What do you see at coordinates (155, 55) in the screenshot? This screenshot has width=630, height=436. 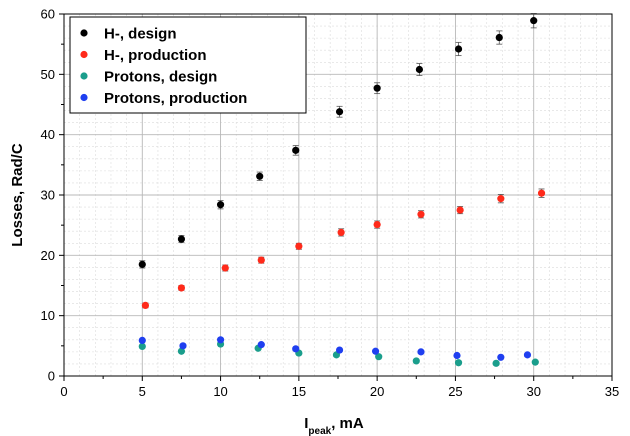 I see `legend-label: H-, production` at bounding box center [155, 55].